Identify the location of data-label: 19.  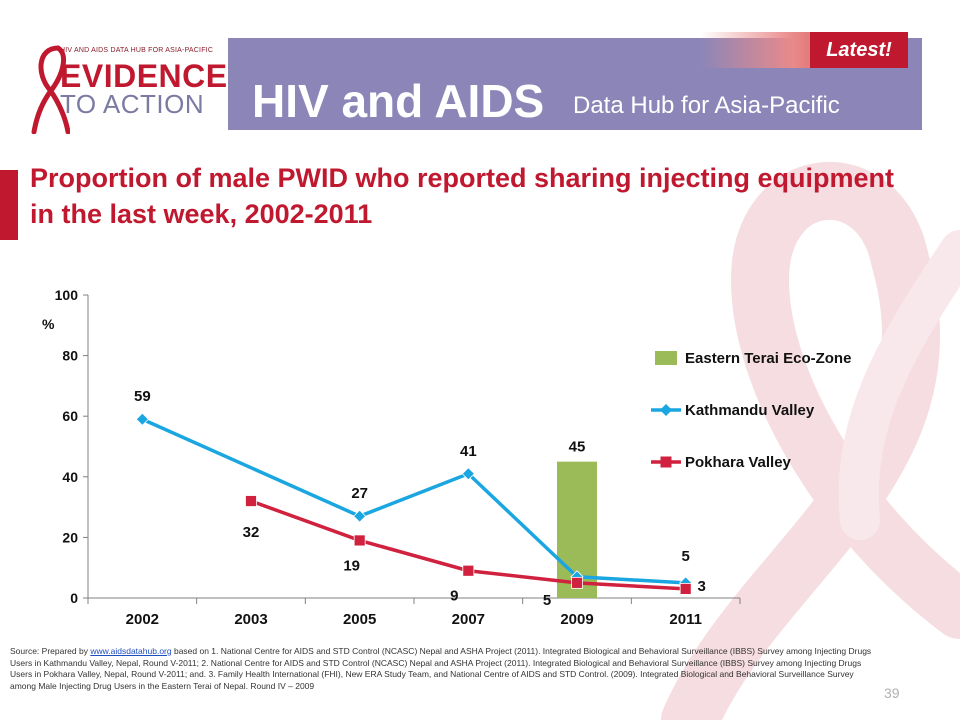
(351, 565).